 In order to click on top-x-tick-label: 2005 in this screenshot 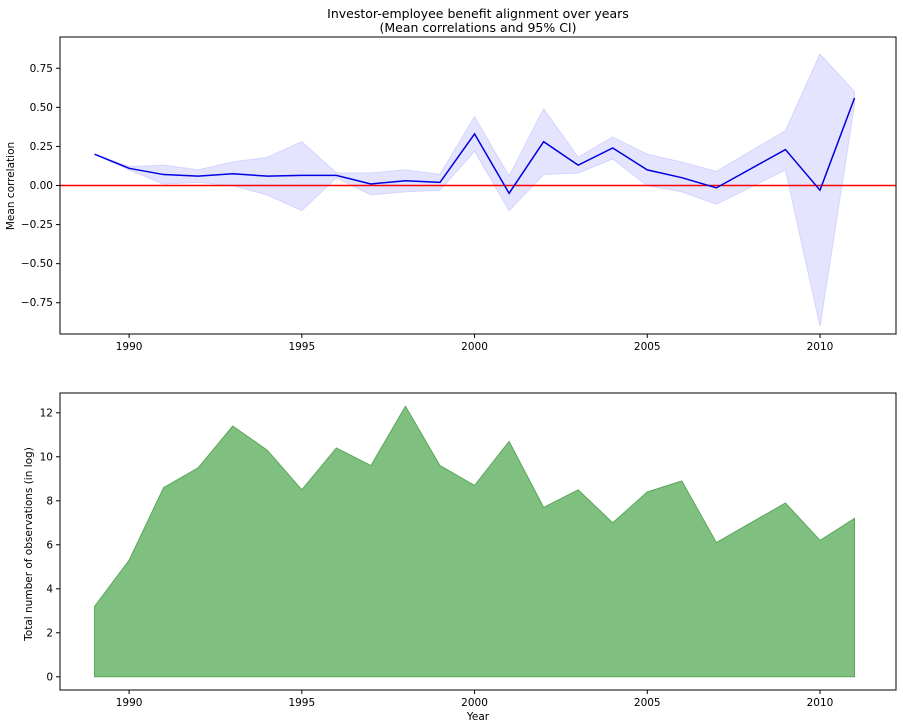, I will do `click(647, 347)`.